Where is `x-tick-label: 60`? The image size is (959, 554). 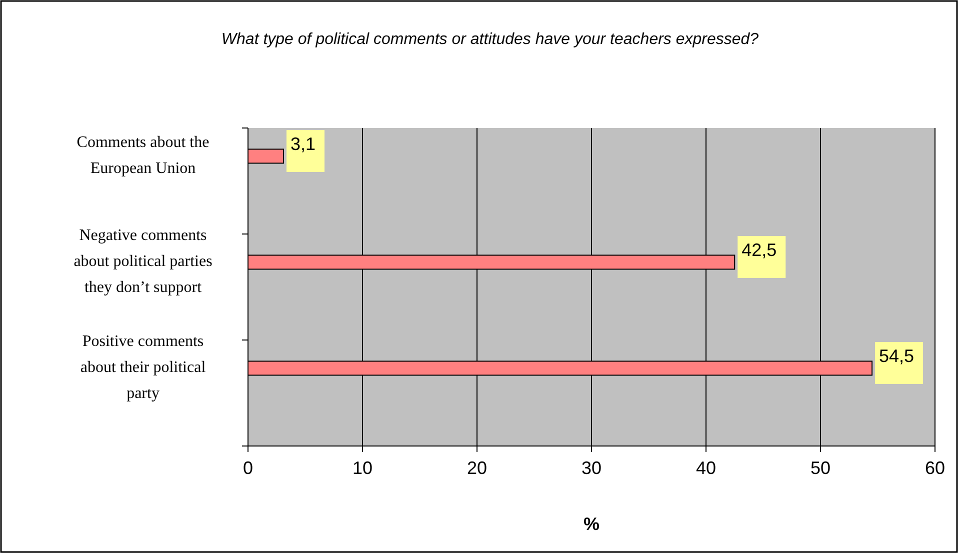 x-tick-label: 60 is located at coordinates (935, 468).